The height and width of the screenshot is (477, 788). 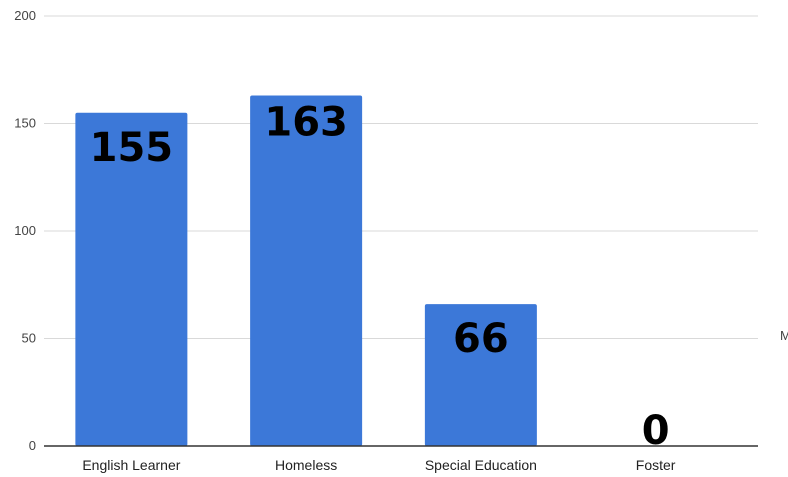 What do you see at coordinates (306, 123) in the screenshot?
I see `data-label: 163` at bounding box center [306, 123].